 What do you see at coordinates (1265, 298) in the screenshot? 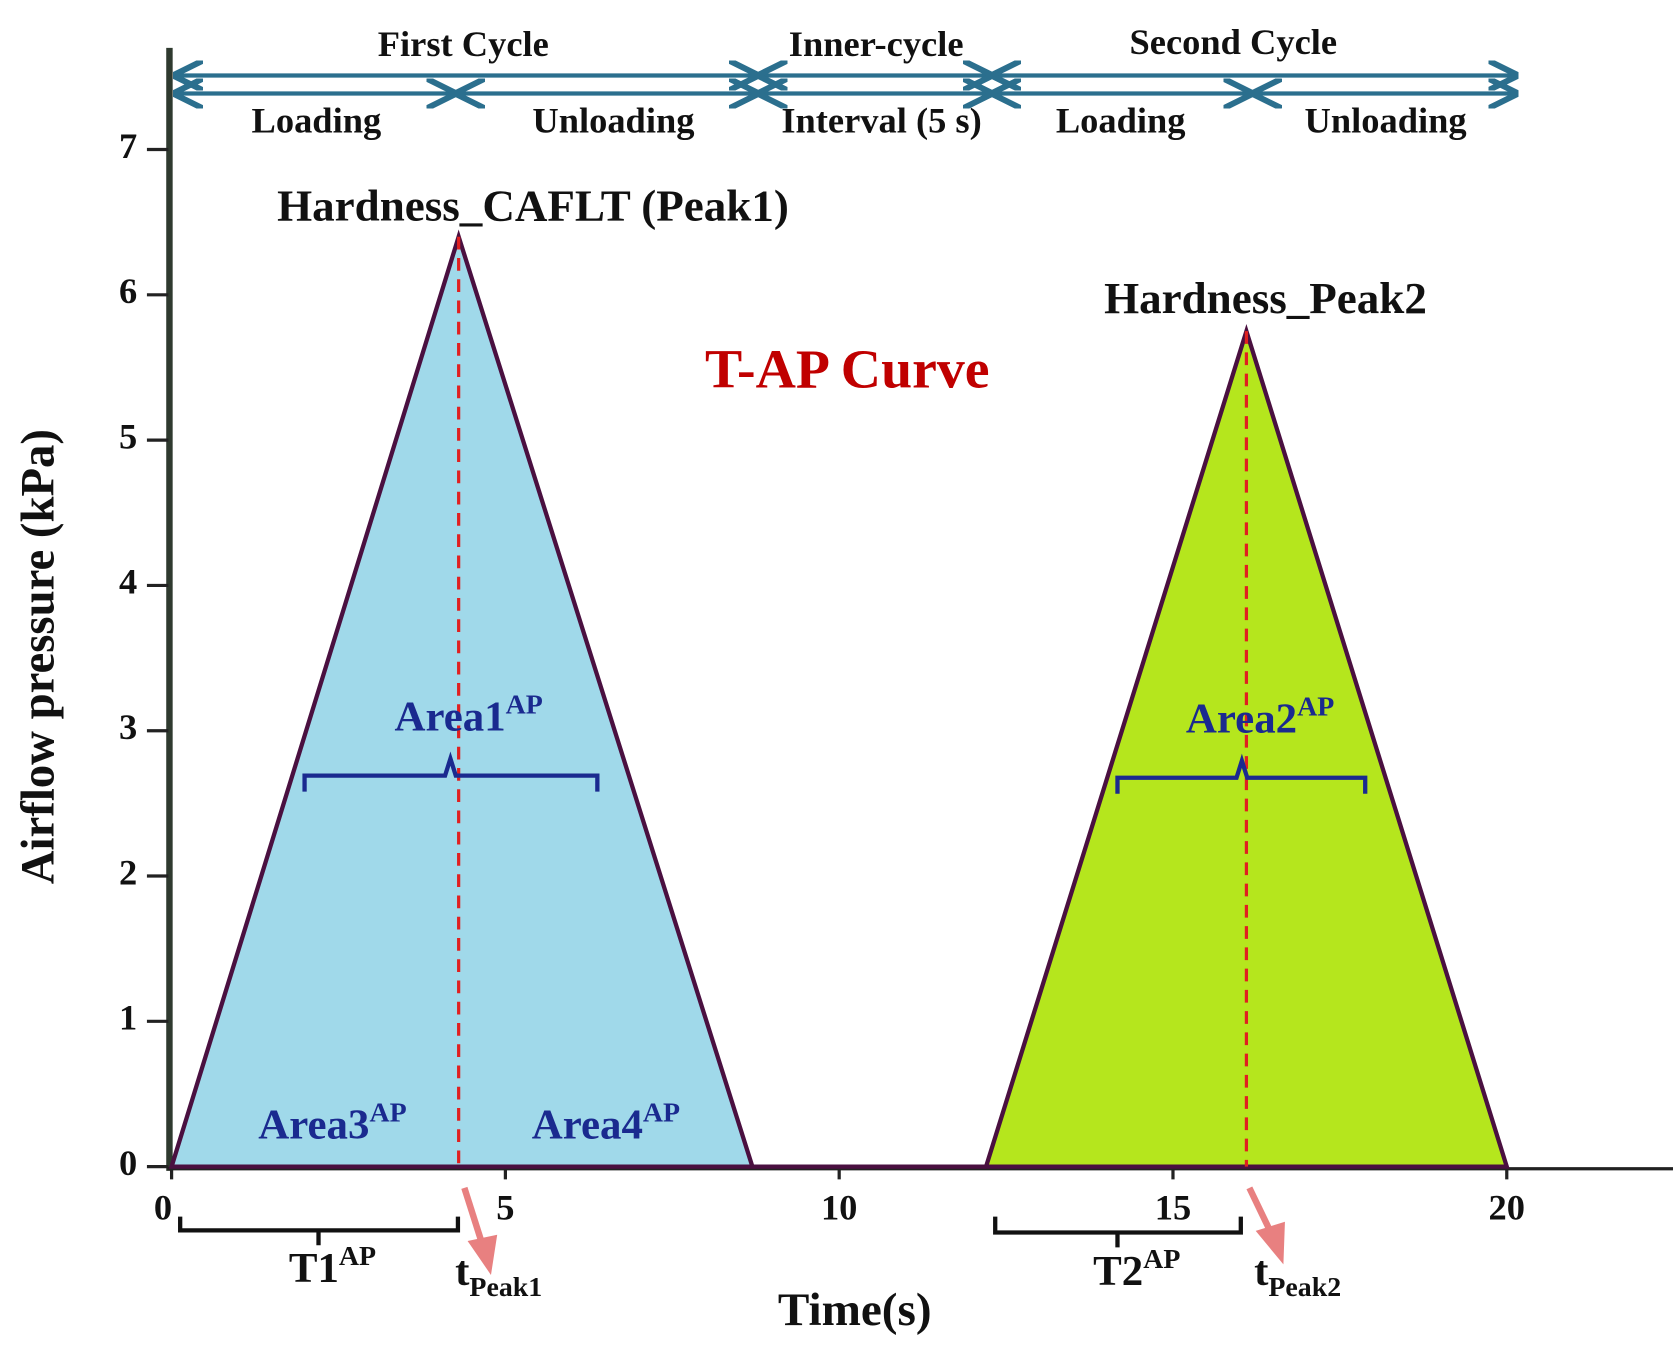
I see `annotation: Hardness_Peak2` at bounding box center [1265, 298].